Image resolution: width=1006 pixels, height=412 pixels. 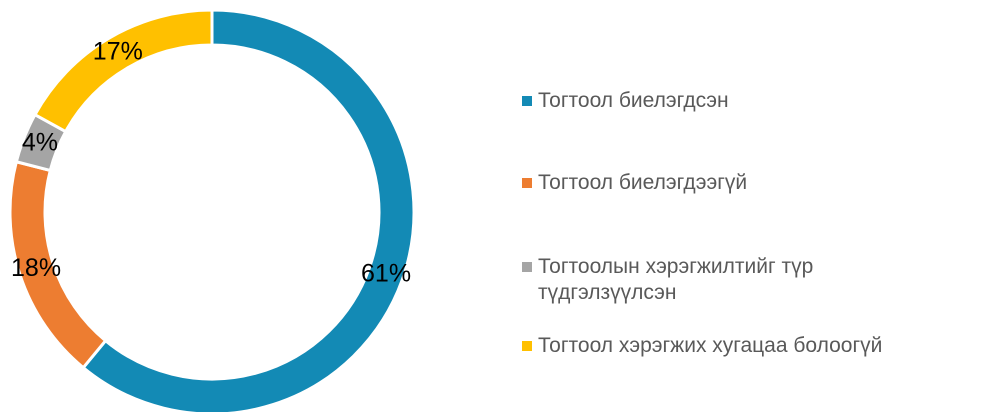 I want to click on data-label: 4%, so click(x=40, y=143).